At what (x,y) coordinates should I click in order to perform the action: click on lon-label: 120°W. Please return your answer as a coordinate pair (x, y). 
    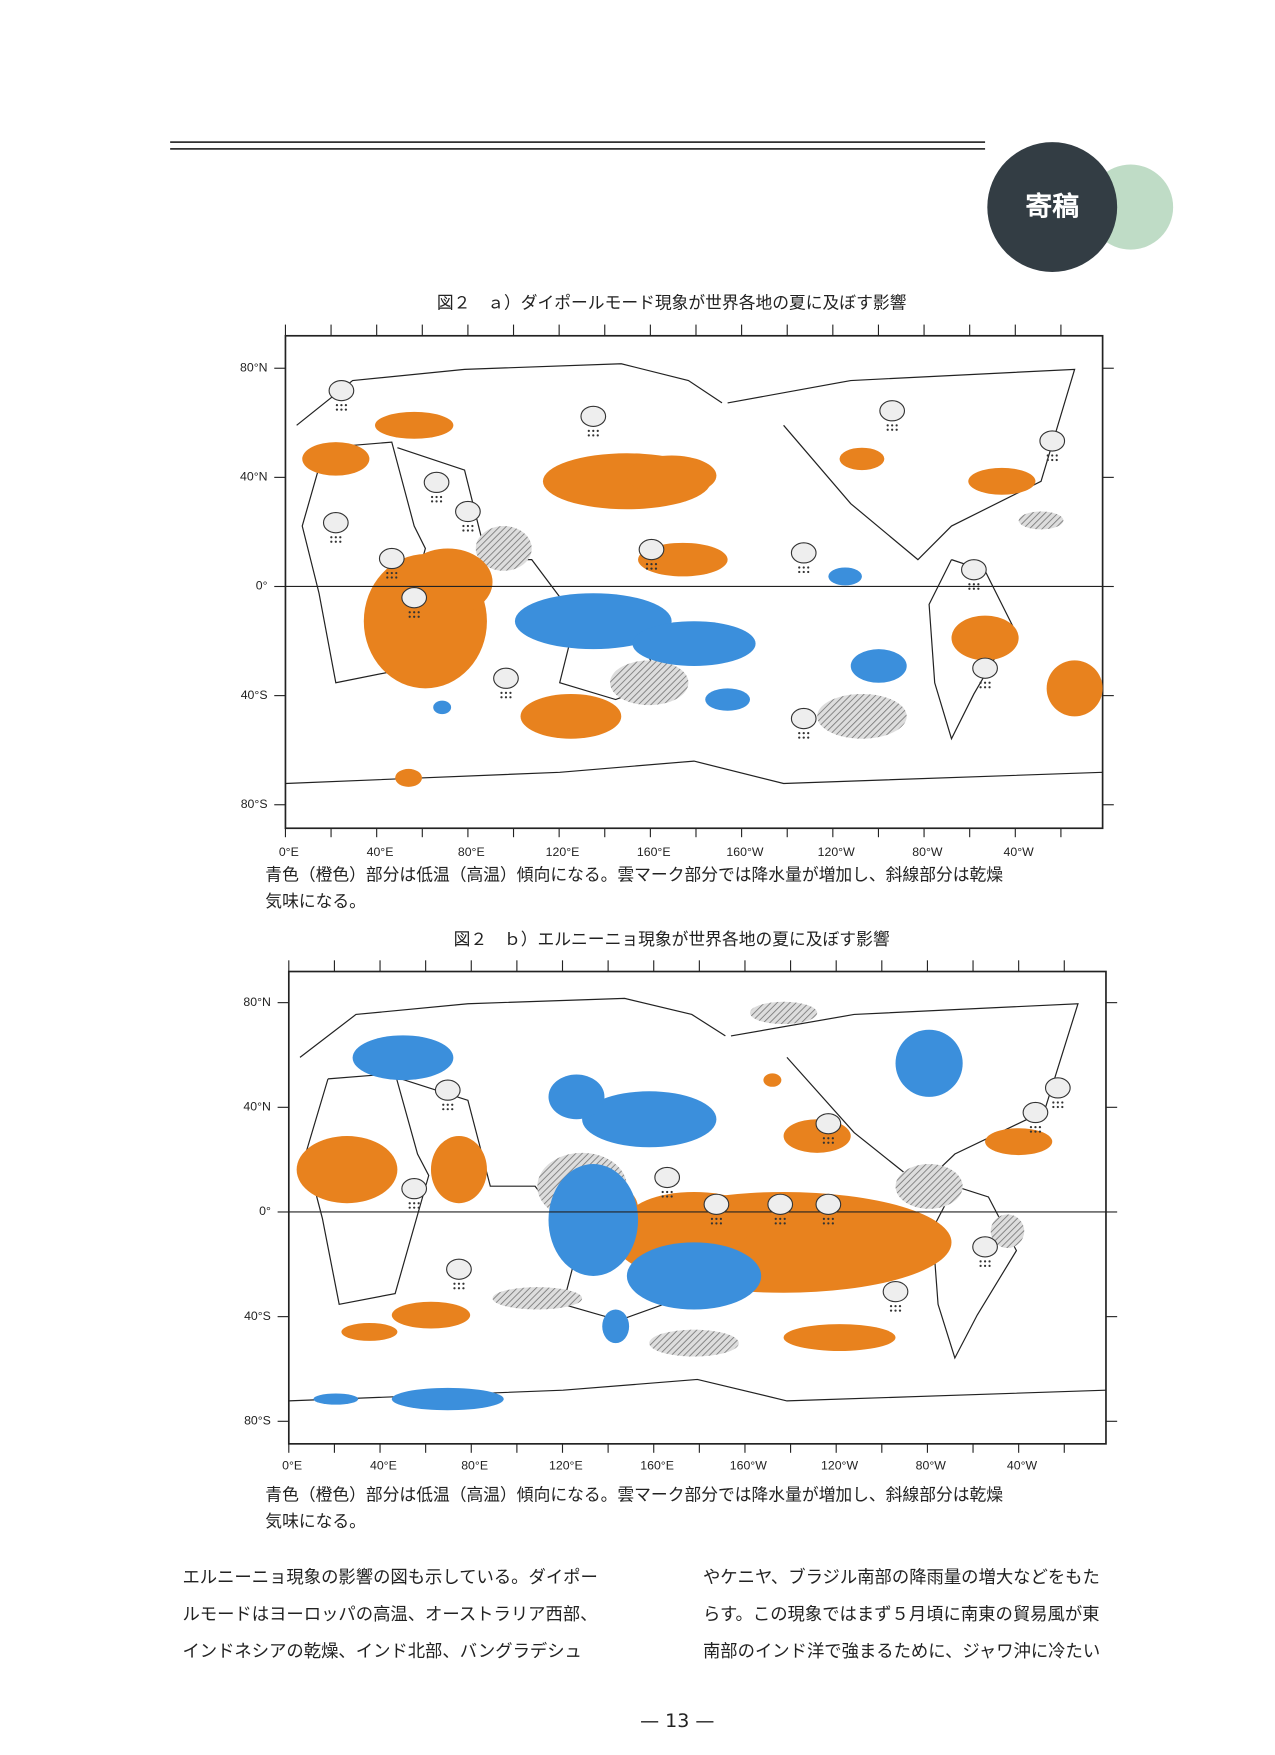
    Looking at the image, I should click on (839, 1465).